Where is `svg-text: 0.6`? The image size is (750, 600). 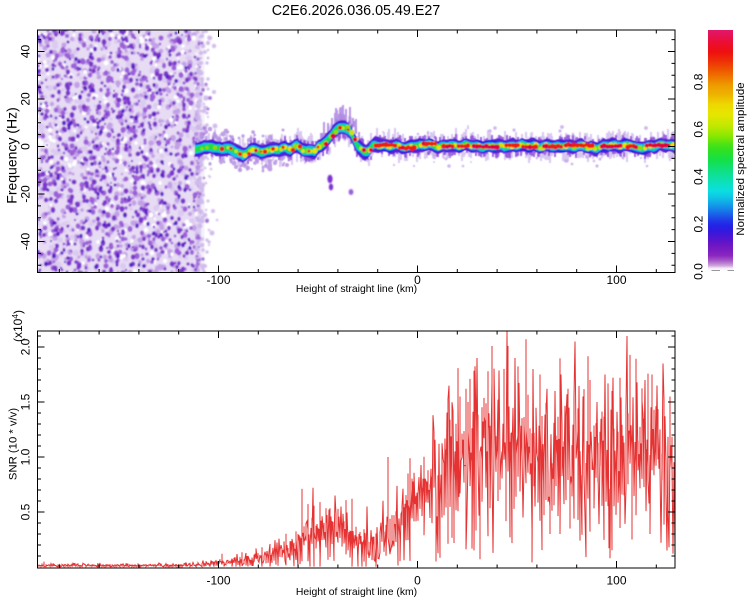
svg-text: 0.6 is located at coordinates (699, 129).